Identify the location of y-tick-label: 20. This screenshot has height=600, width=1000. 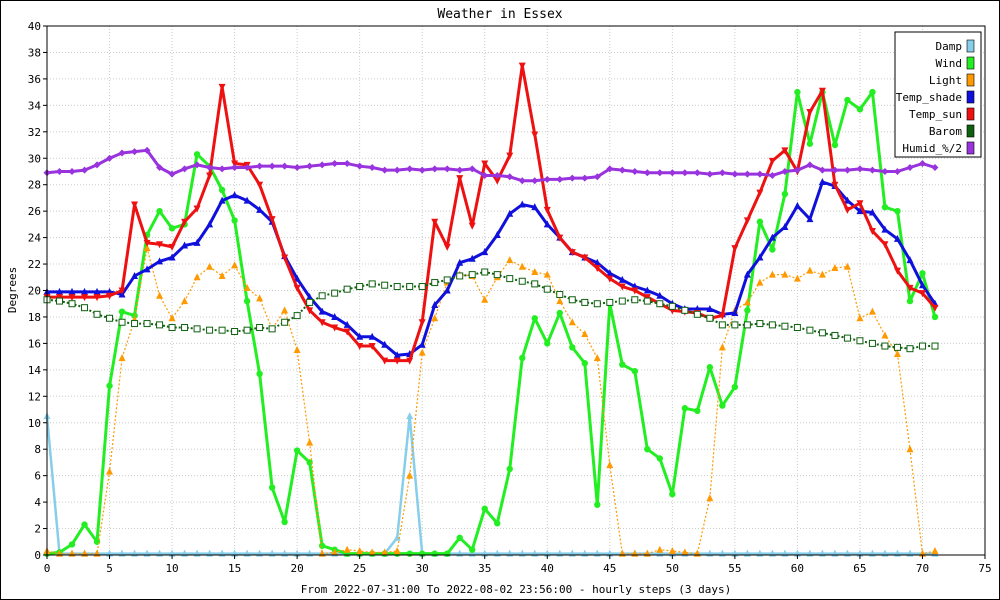
(34, 291).